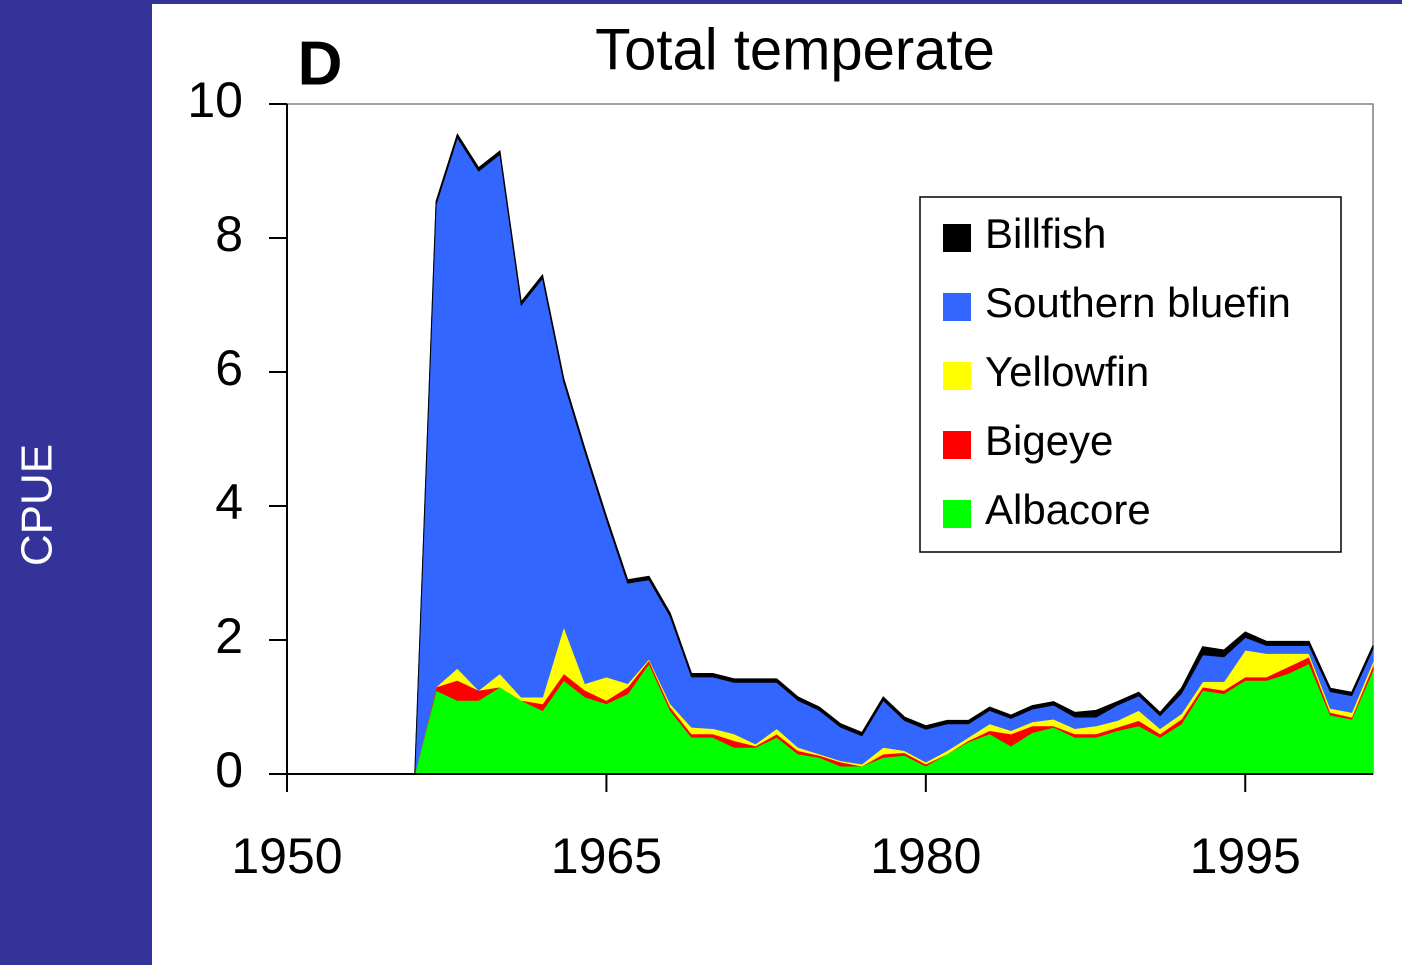 This screenshot has width=1402, height=970. Describe the element at coordinates (1067, 371) in the screenshot. I see `legend-label: Yellowfin` at that location.